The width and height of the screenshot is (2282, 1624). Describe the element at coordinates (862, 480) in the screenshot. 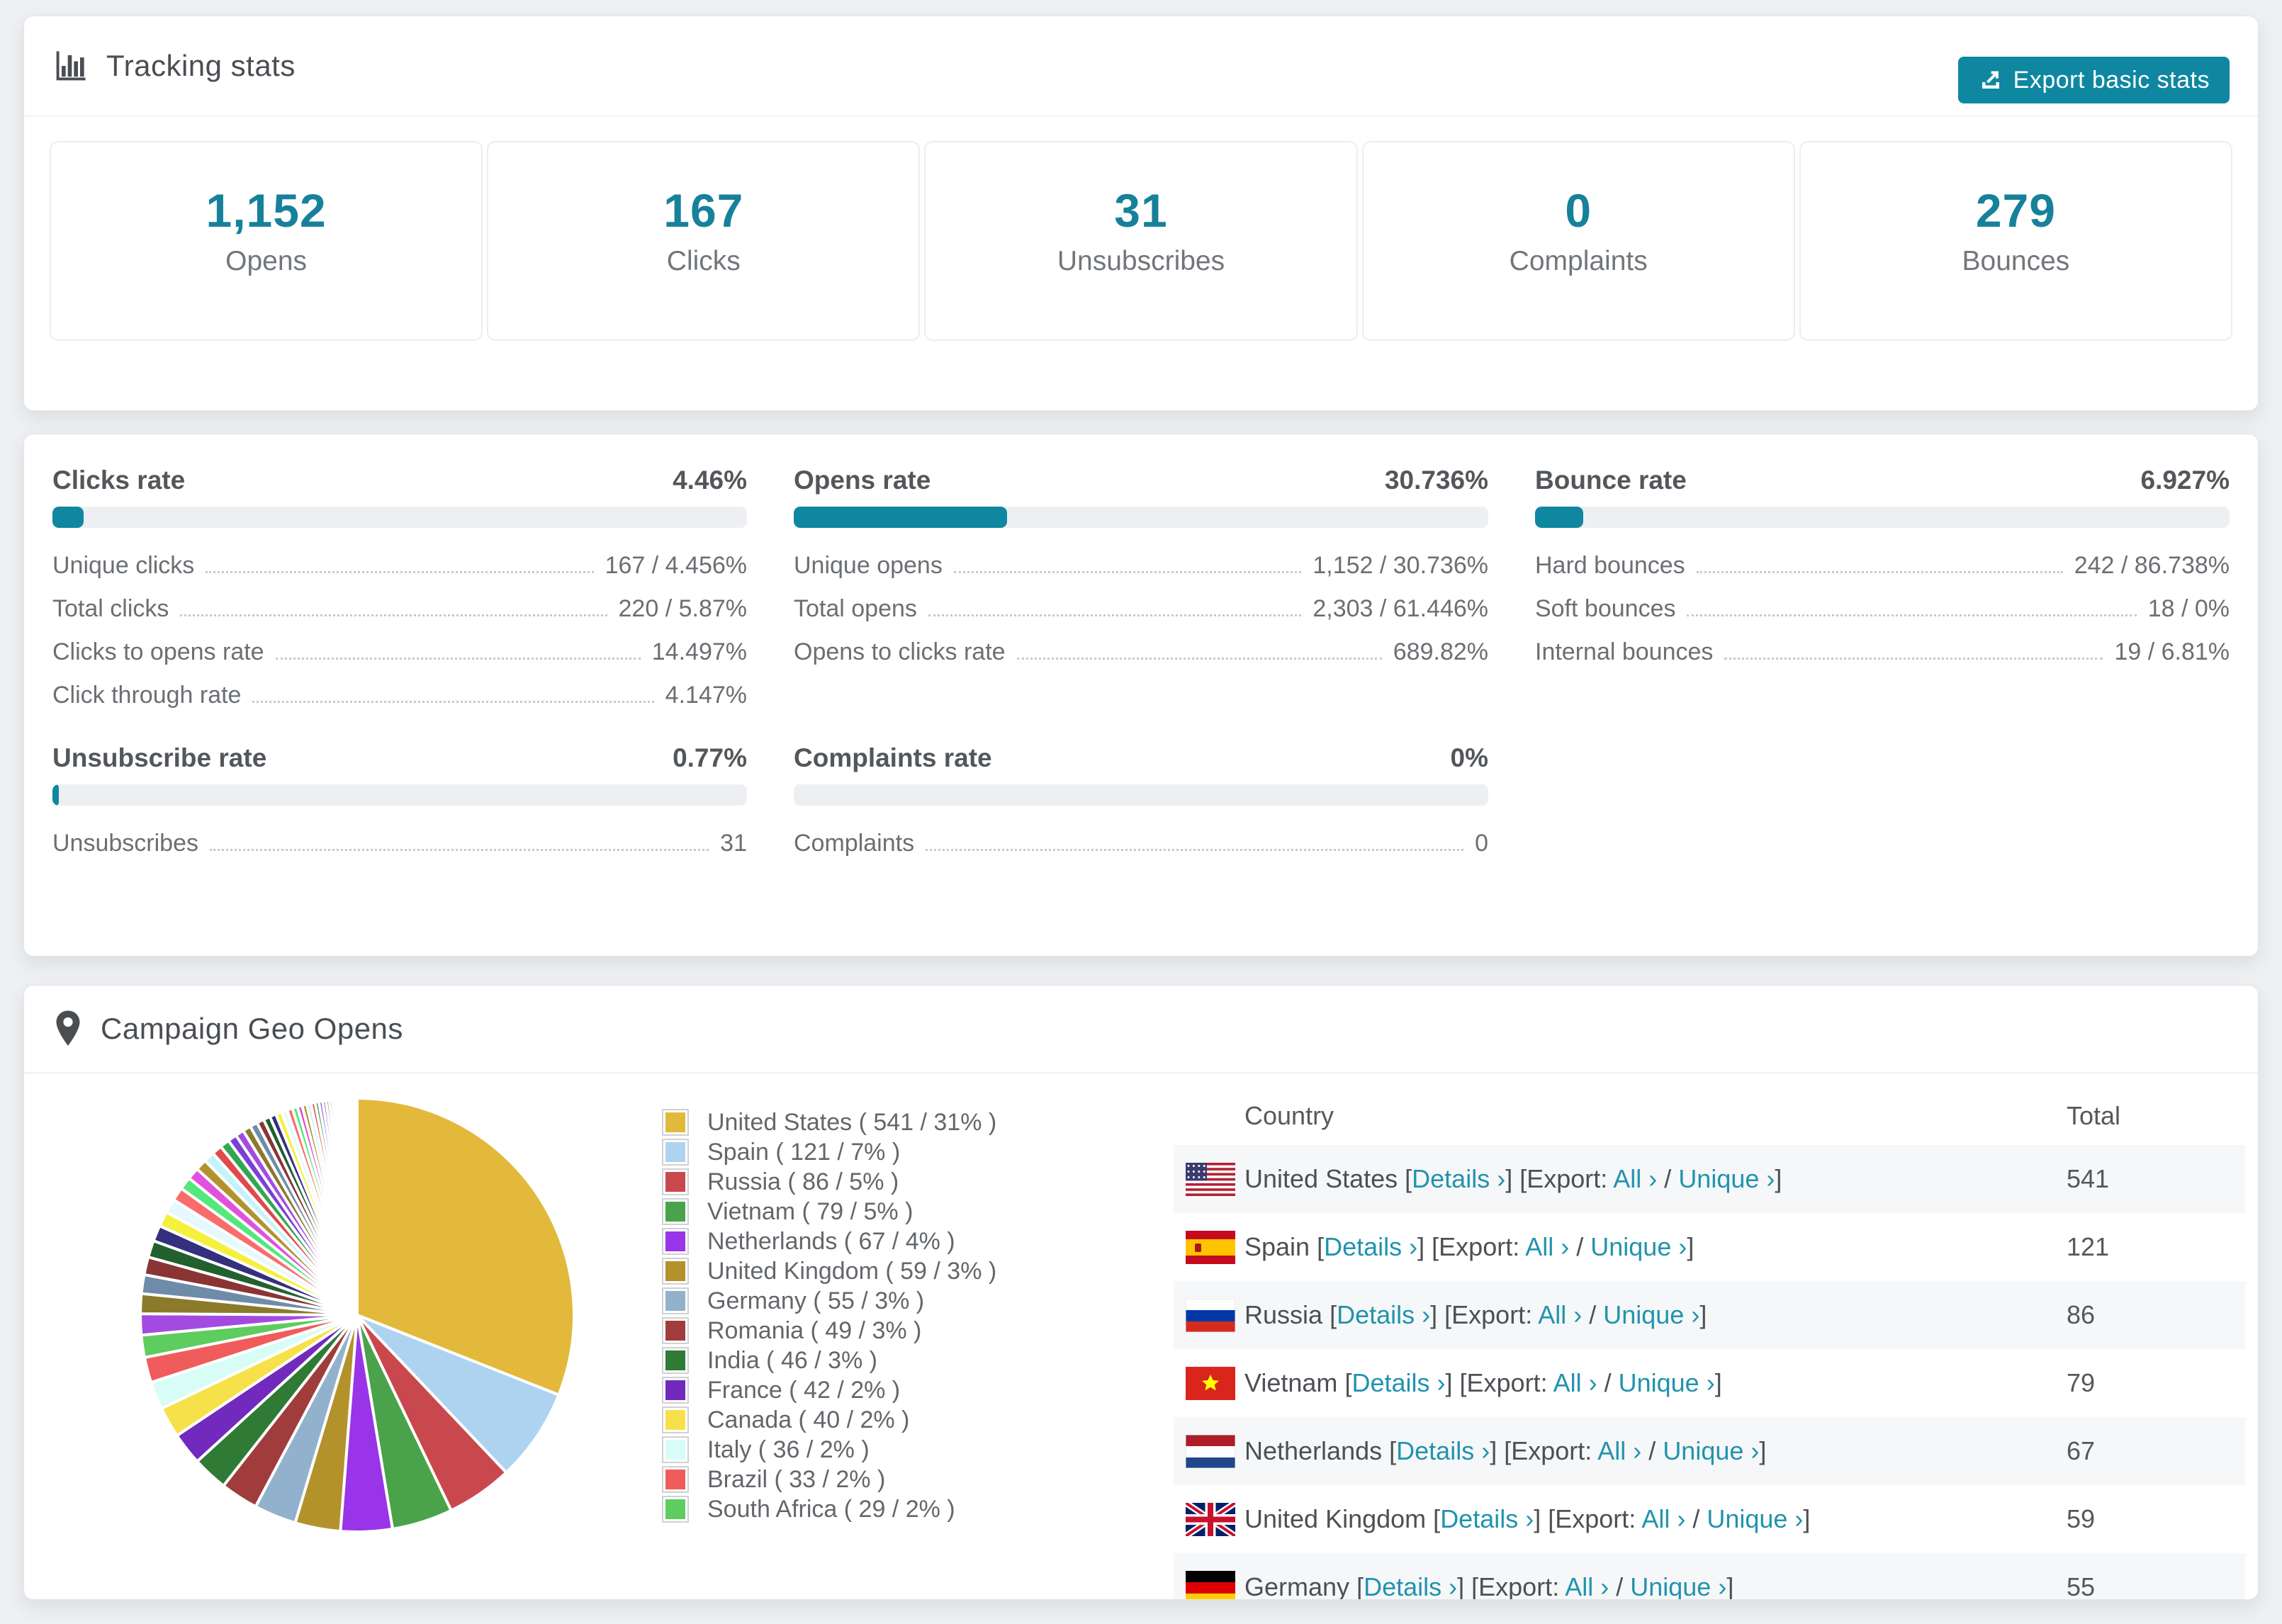

I see `panel-title: Opens rate` at that location.